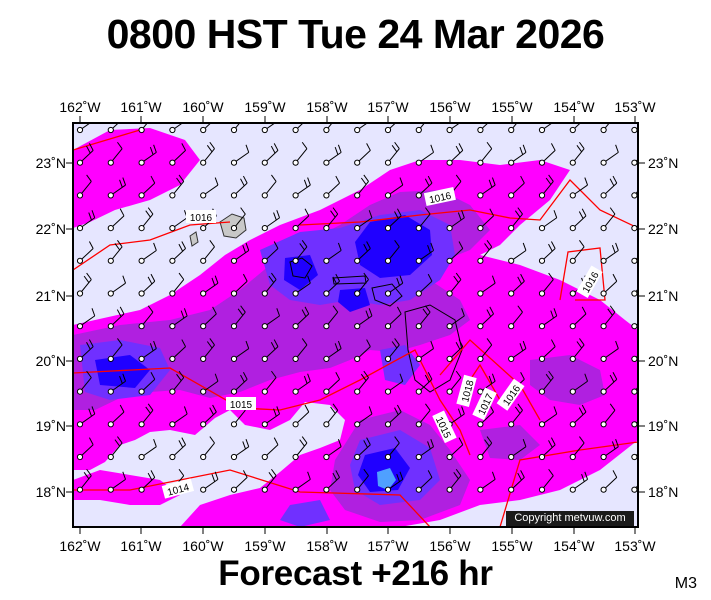 The image size is (711, 600). What do you see at coordinates (355, 34) in the screenshot?
I see `forecast-time-title: 0800 HST Tue 24 Mar 2026` at bounding box center [355, 34].